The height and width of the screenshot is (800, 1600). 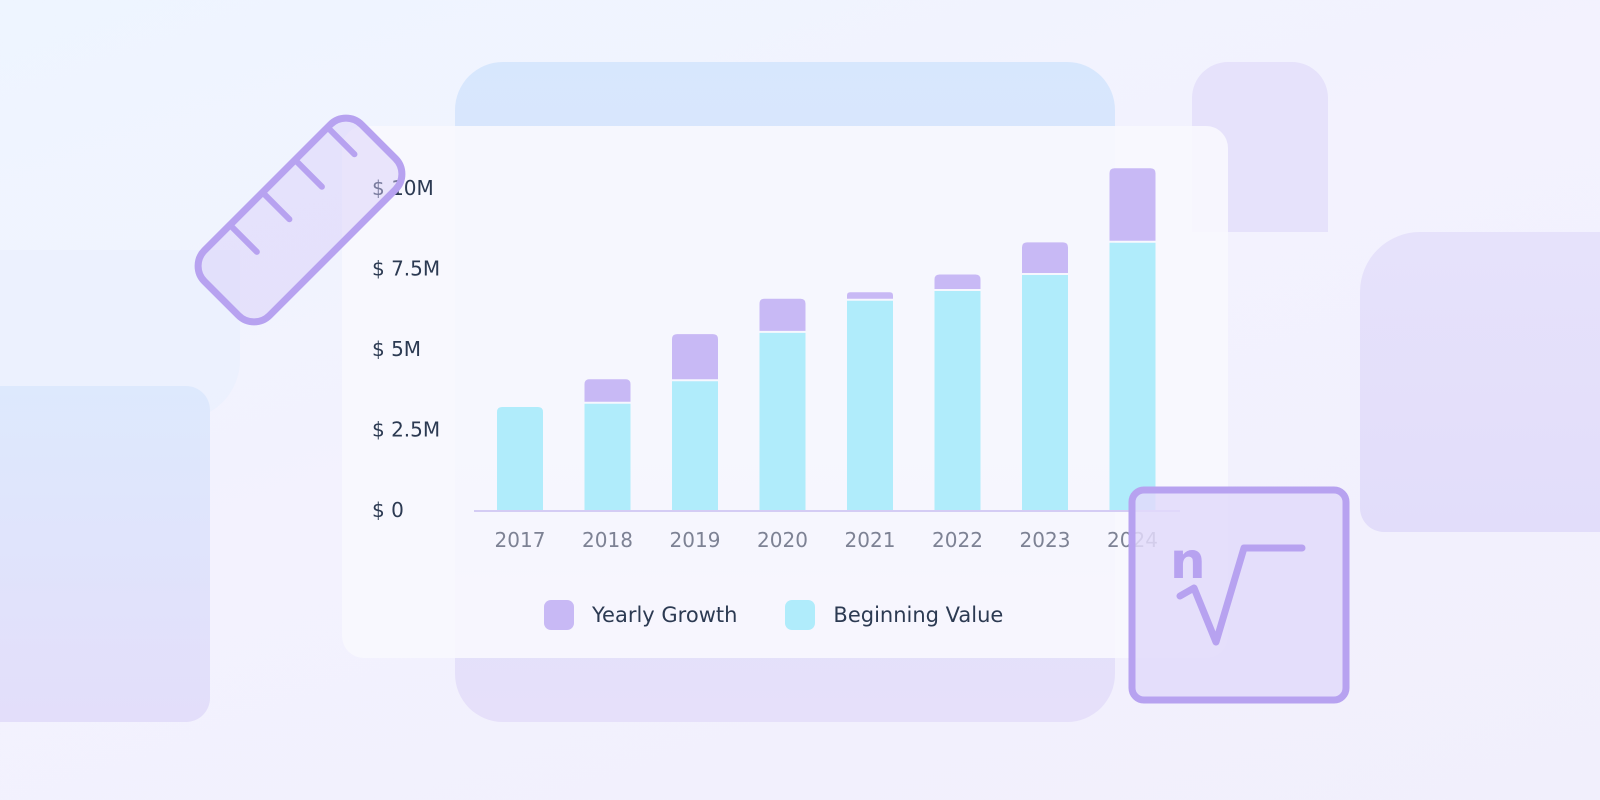 I want to click on legend-swatch-beginning-value, so click(x=800, y=615).